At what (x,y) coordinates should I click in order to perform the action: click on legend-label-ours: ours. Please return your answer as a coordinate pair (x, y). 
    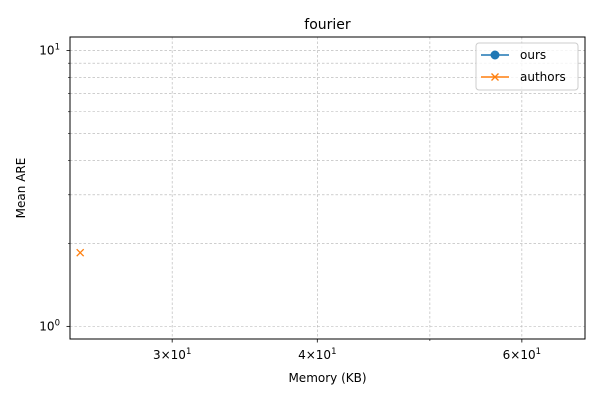
    Looking at the image, I should click on (533, 55).